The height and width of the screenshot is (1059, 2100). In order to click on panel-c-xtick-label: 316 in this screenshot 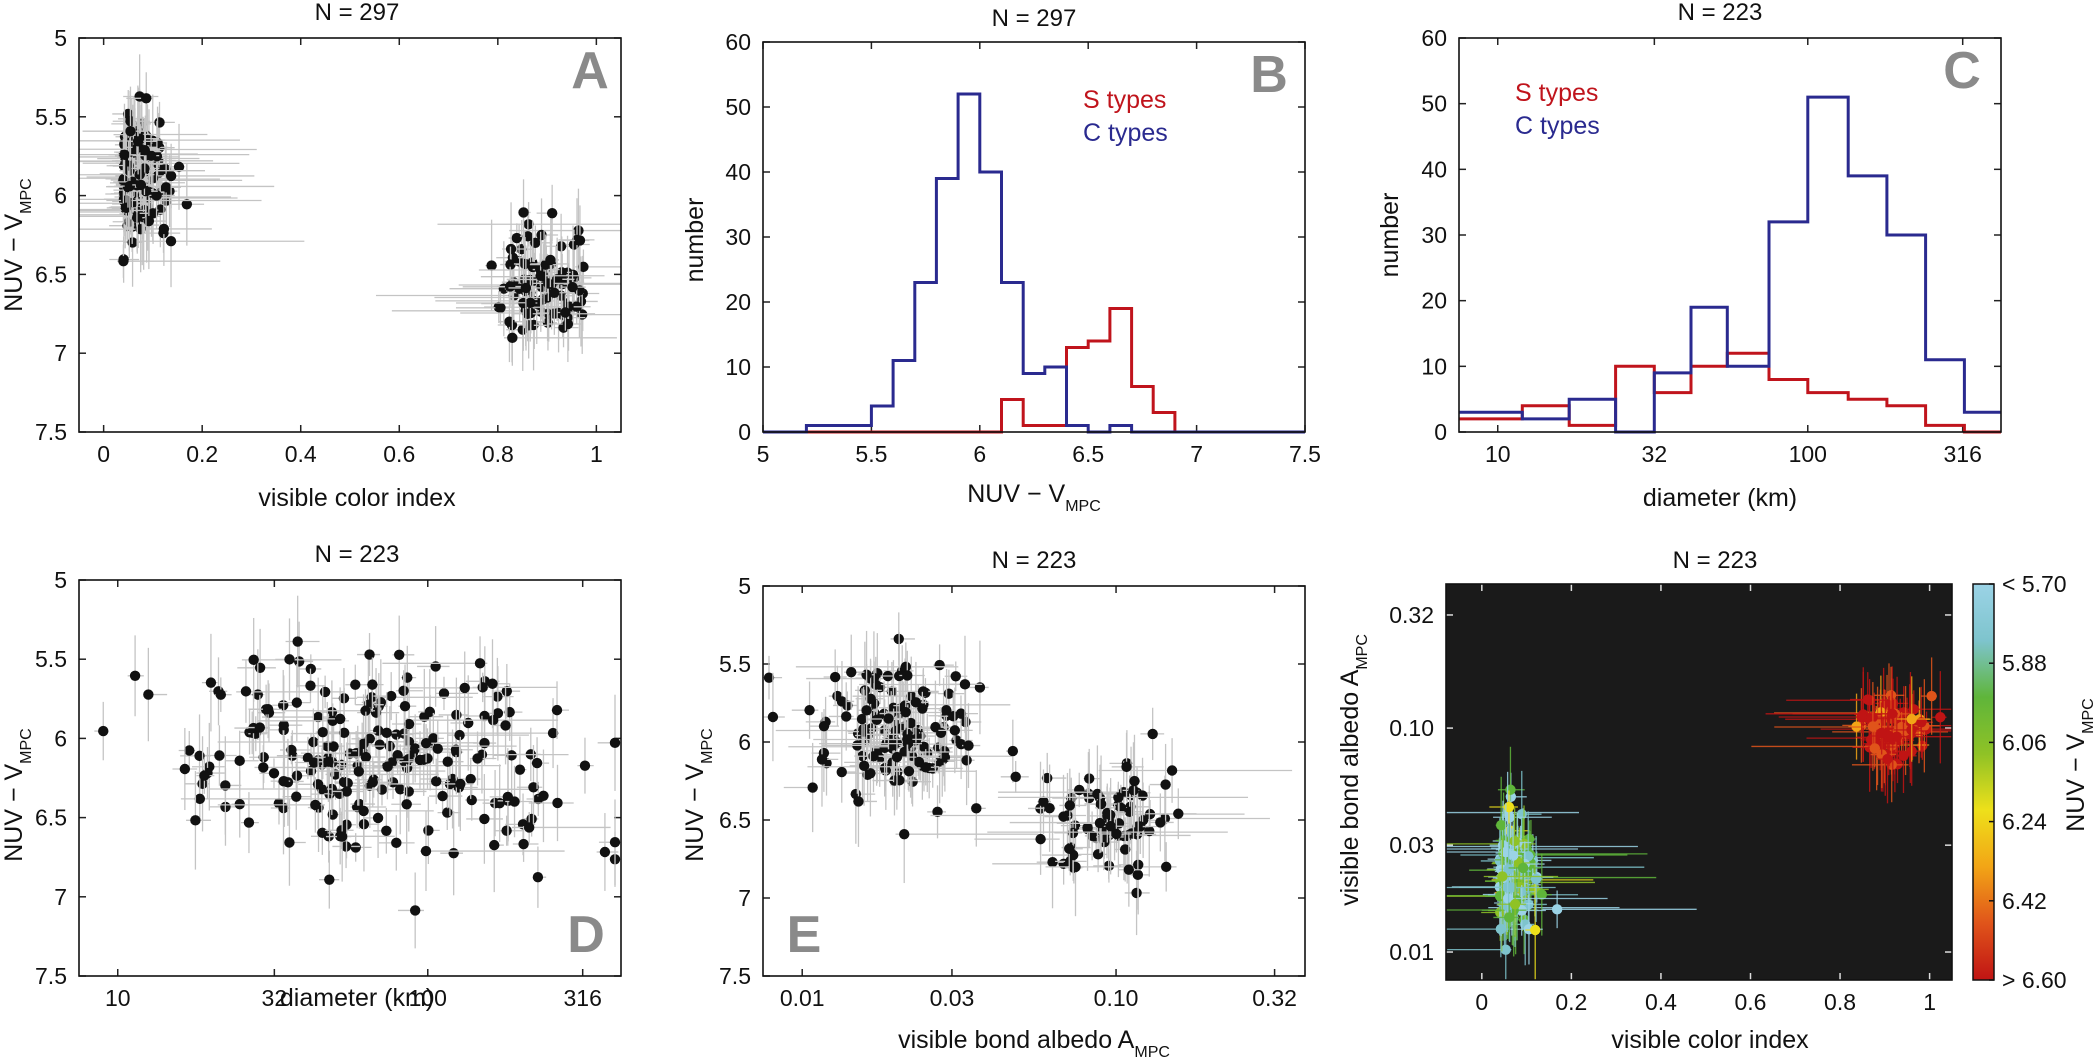, I will do `click(1963, 454)`.